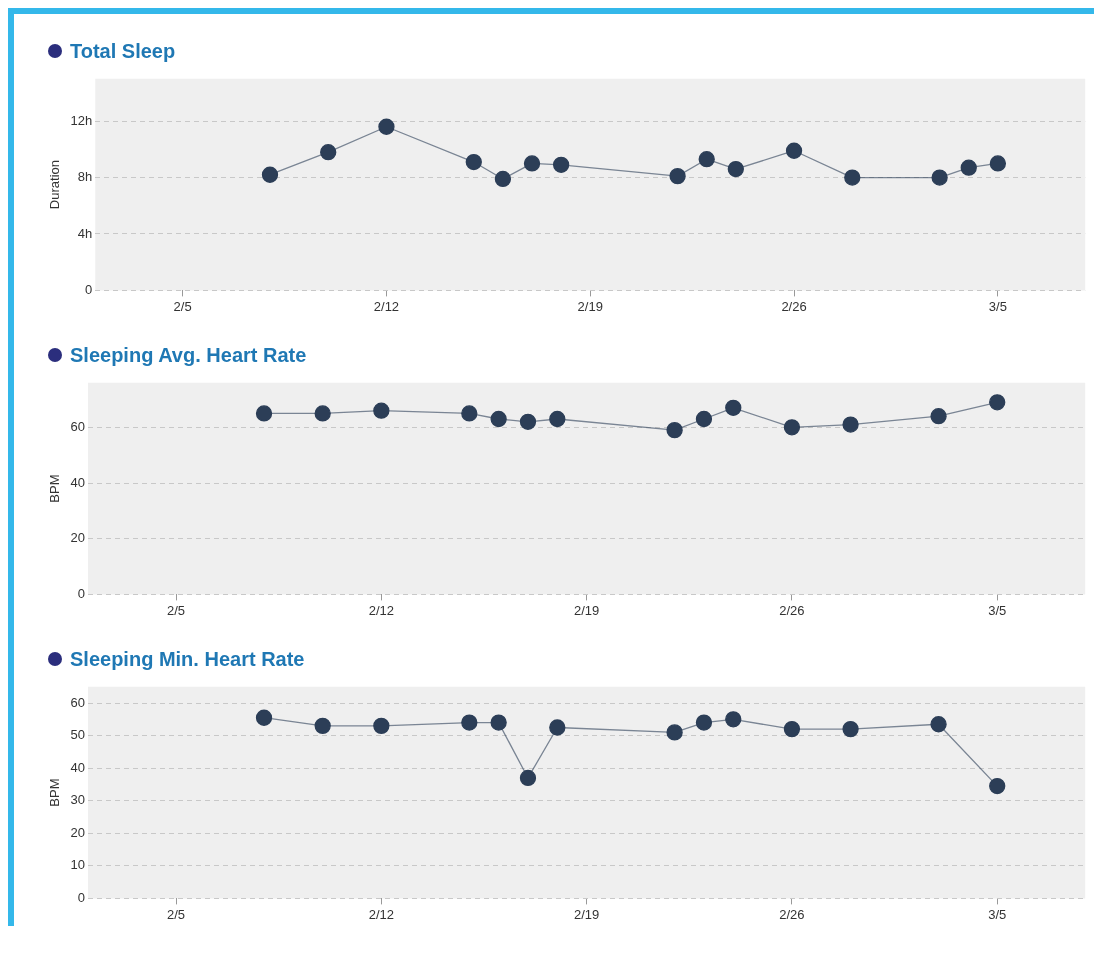 This screenshot has width=1102, height=963. What do you see at coordinates (85, 177) in the screenshot?
I see `y-tick-label: 8h` at bounding box center [85, 177].